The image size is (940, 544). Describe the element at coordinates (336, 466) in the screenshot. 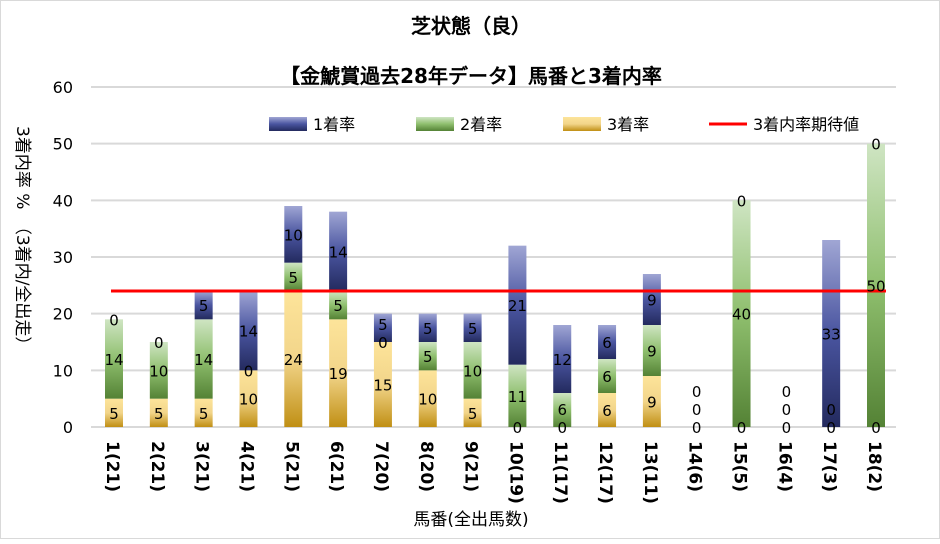

I see `x-tick-label: 6(21)` at that location.